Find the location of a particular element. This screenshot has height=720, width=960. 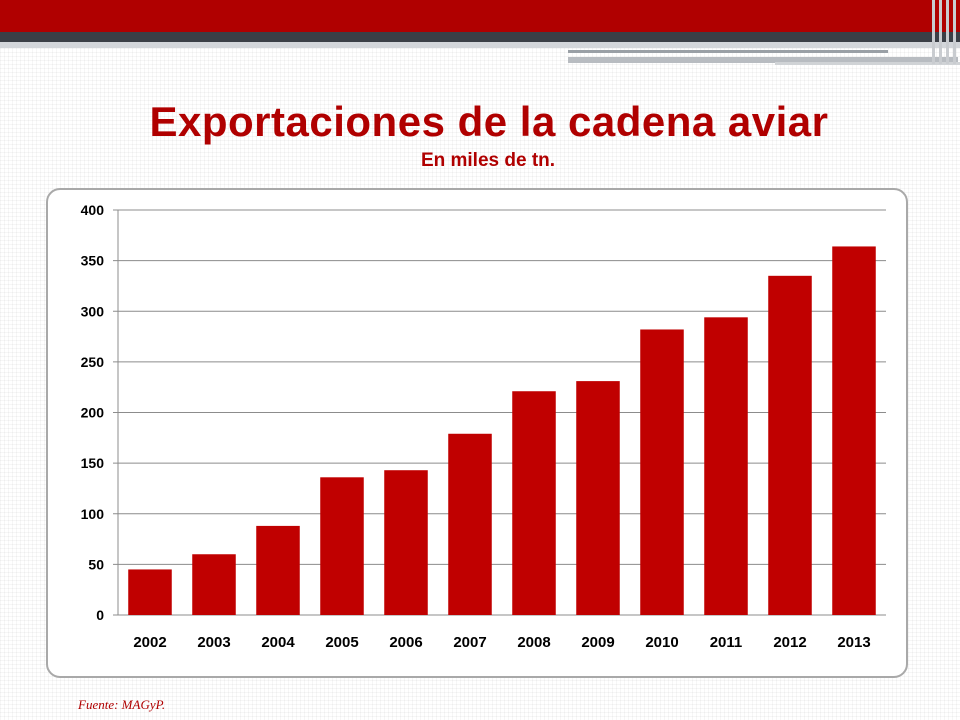

y-tick-label: 200 is located at coordinates (93, 413).